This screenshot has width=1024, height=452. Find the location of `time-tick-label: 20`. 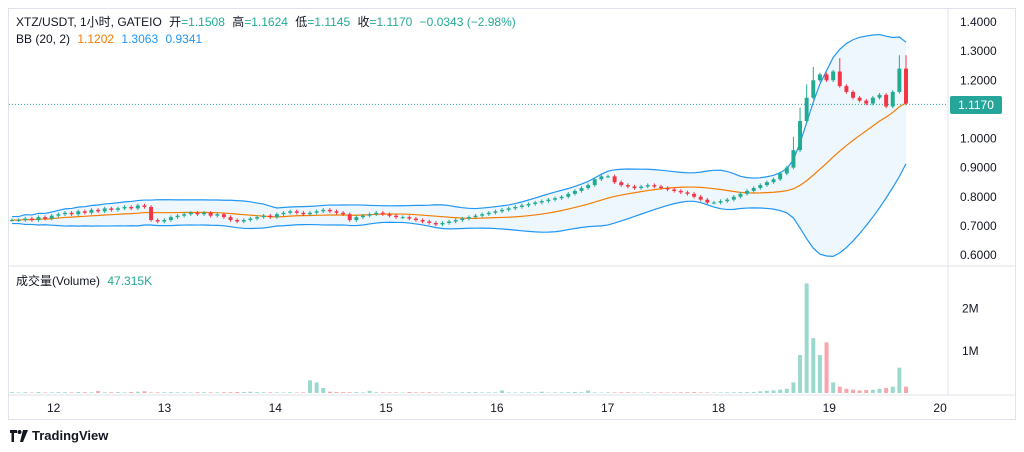

time-tick-label: 20 is located at coordinates (940, 408).